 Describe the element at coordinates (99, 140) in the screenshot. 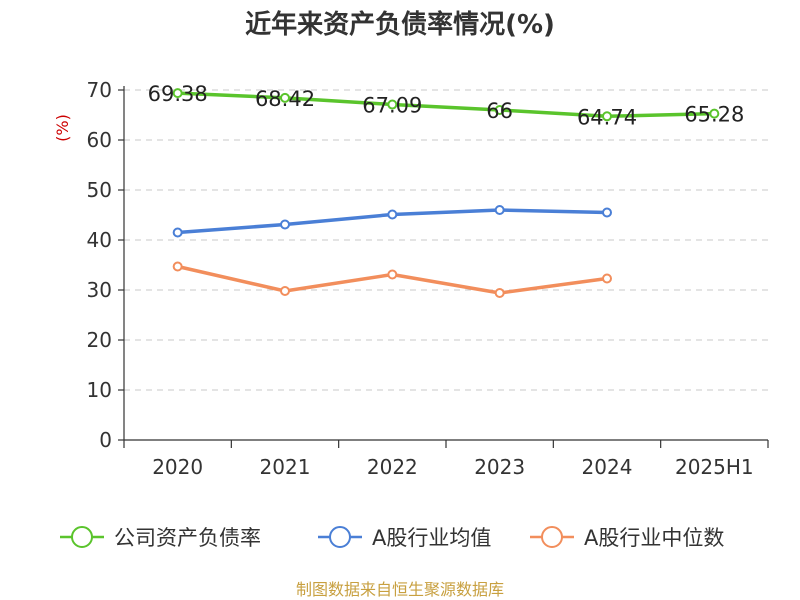

I see `y-tick-label: 60` at that location.